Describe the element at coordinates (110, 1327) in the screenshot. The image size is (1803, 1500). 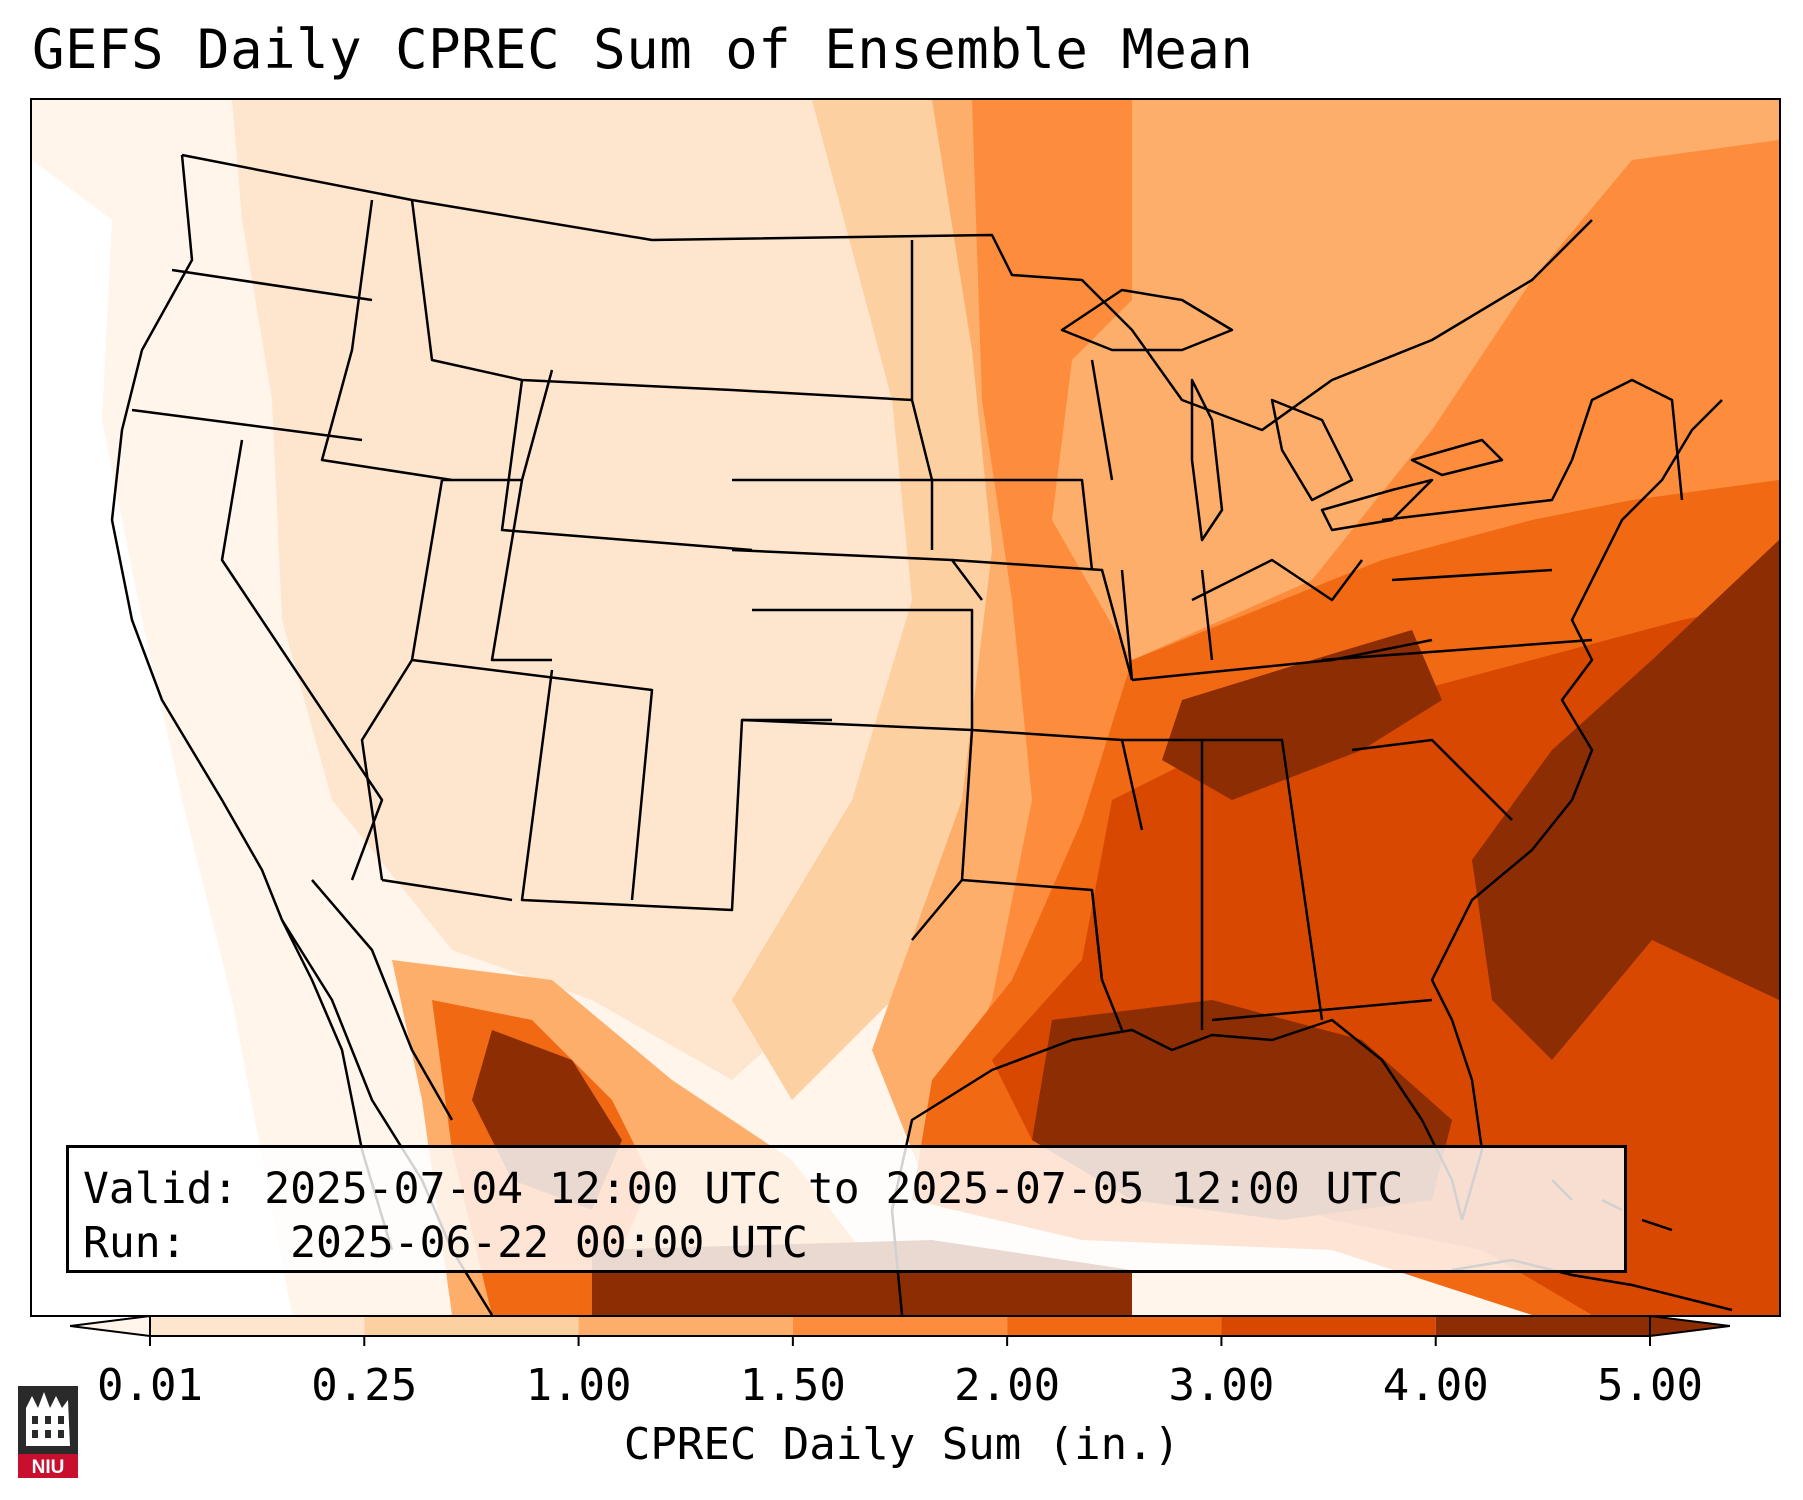
I see `colorbar-extend-low` at that location.